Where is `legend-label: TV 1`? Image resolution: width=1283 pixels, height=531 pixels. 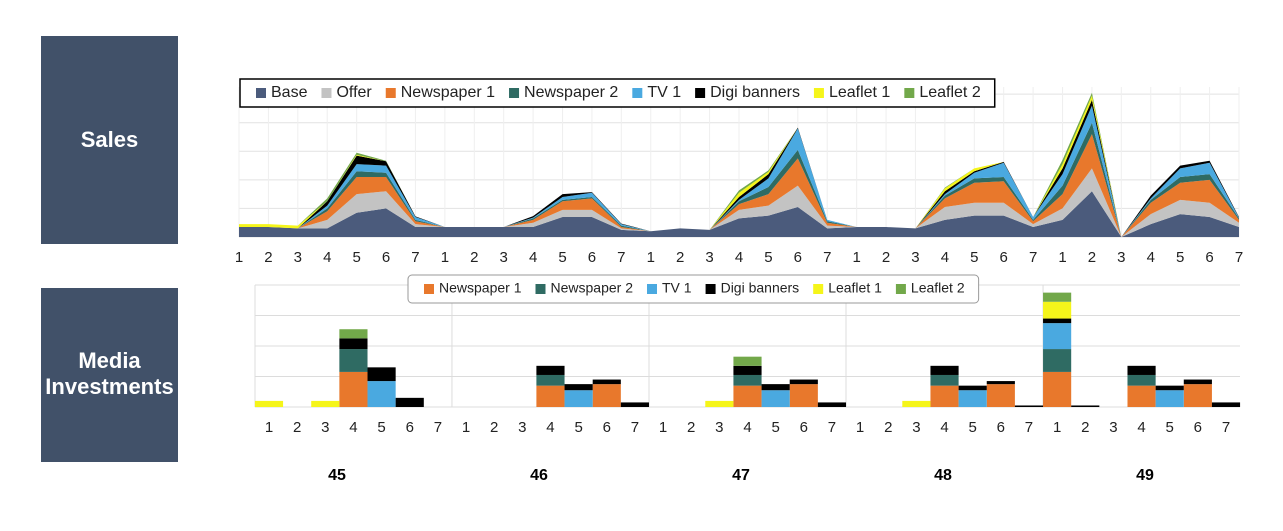
legend-label: TV 1 is located at coordinates (664, 92).